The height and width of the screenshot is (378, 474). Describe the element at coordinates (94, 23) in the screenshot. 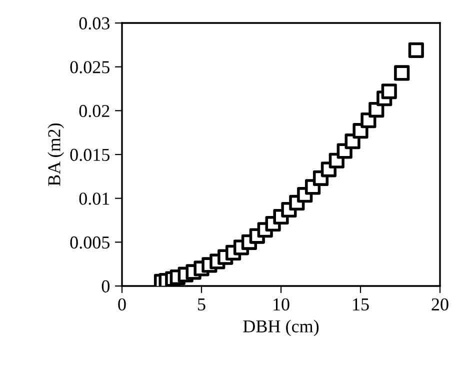

I see `y-tick-label: 0.03` at that location.